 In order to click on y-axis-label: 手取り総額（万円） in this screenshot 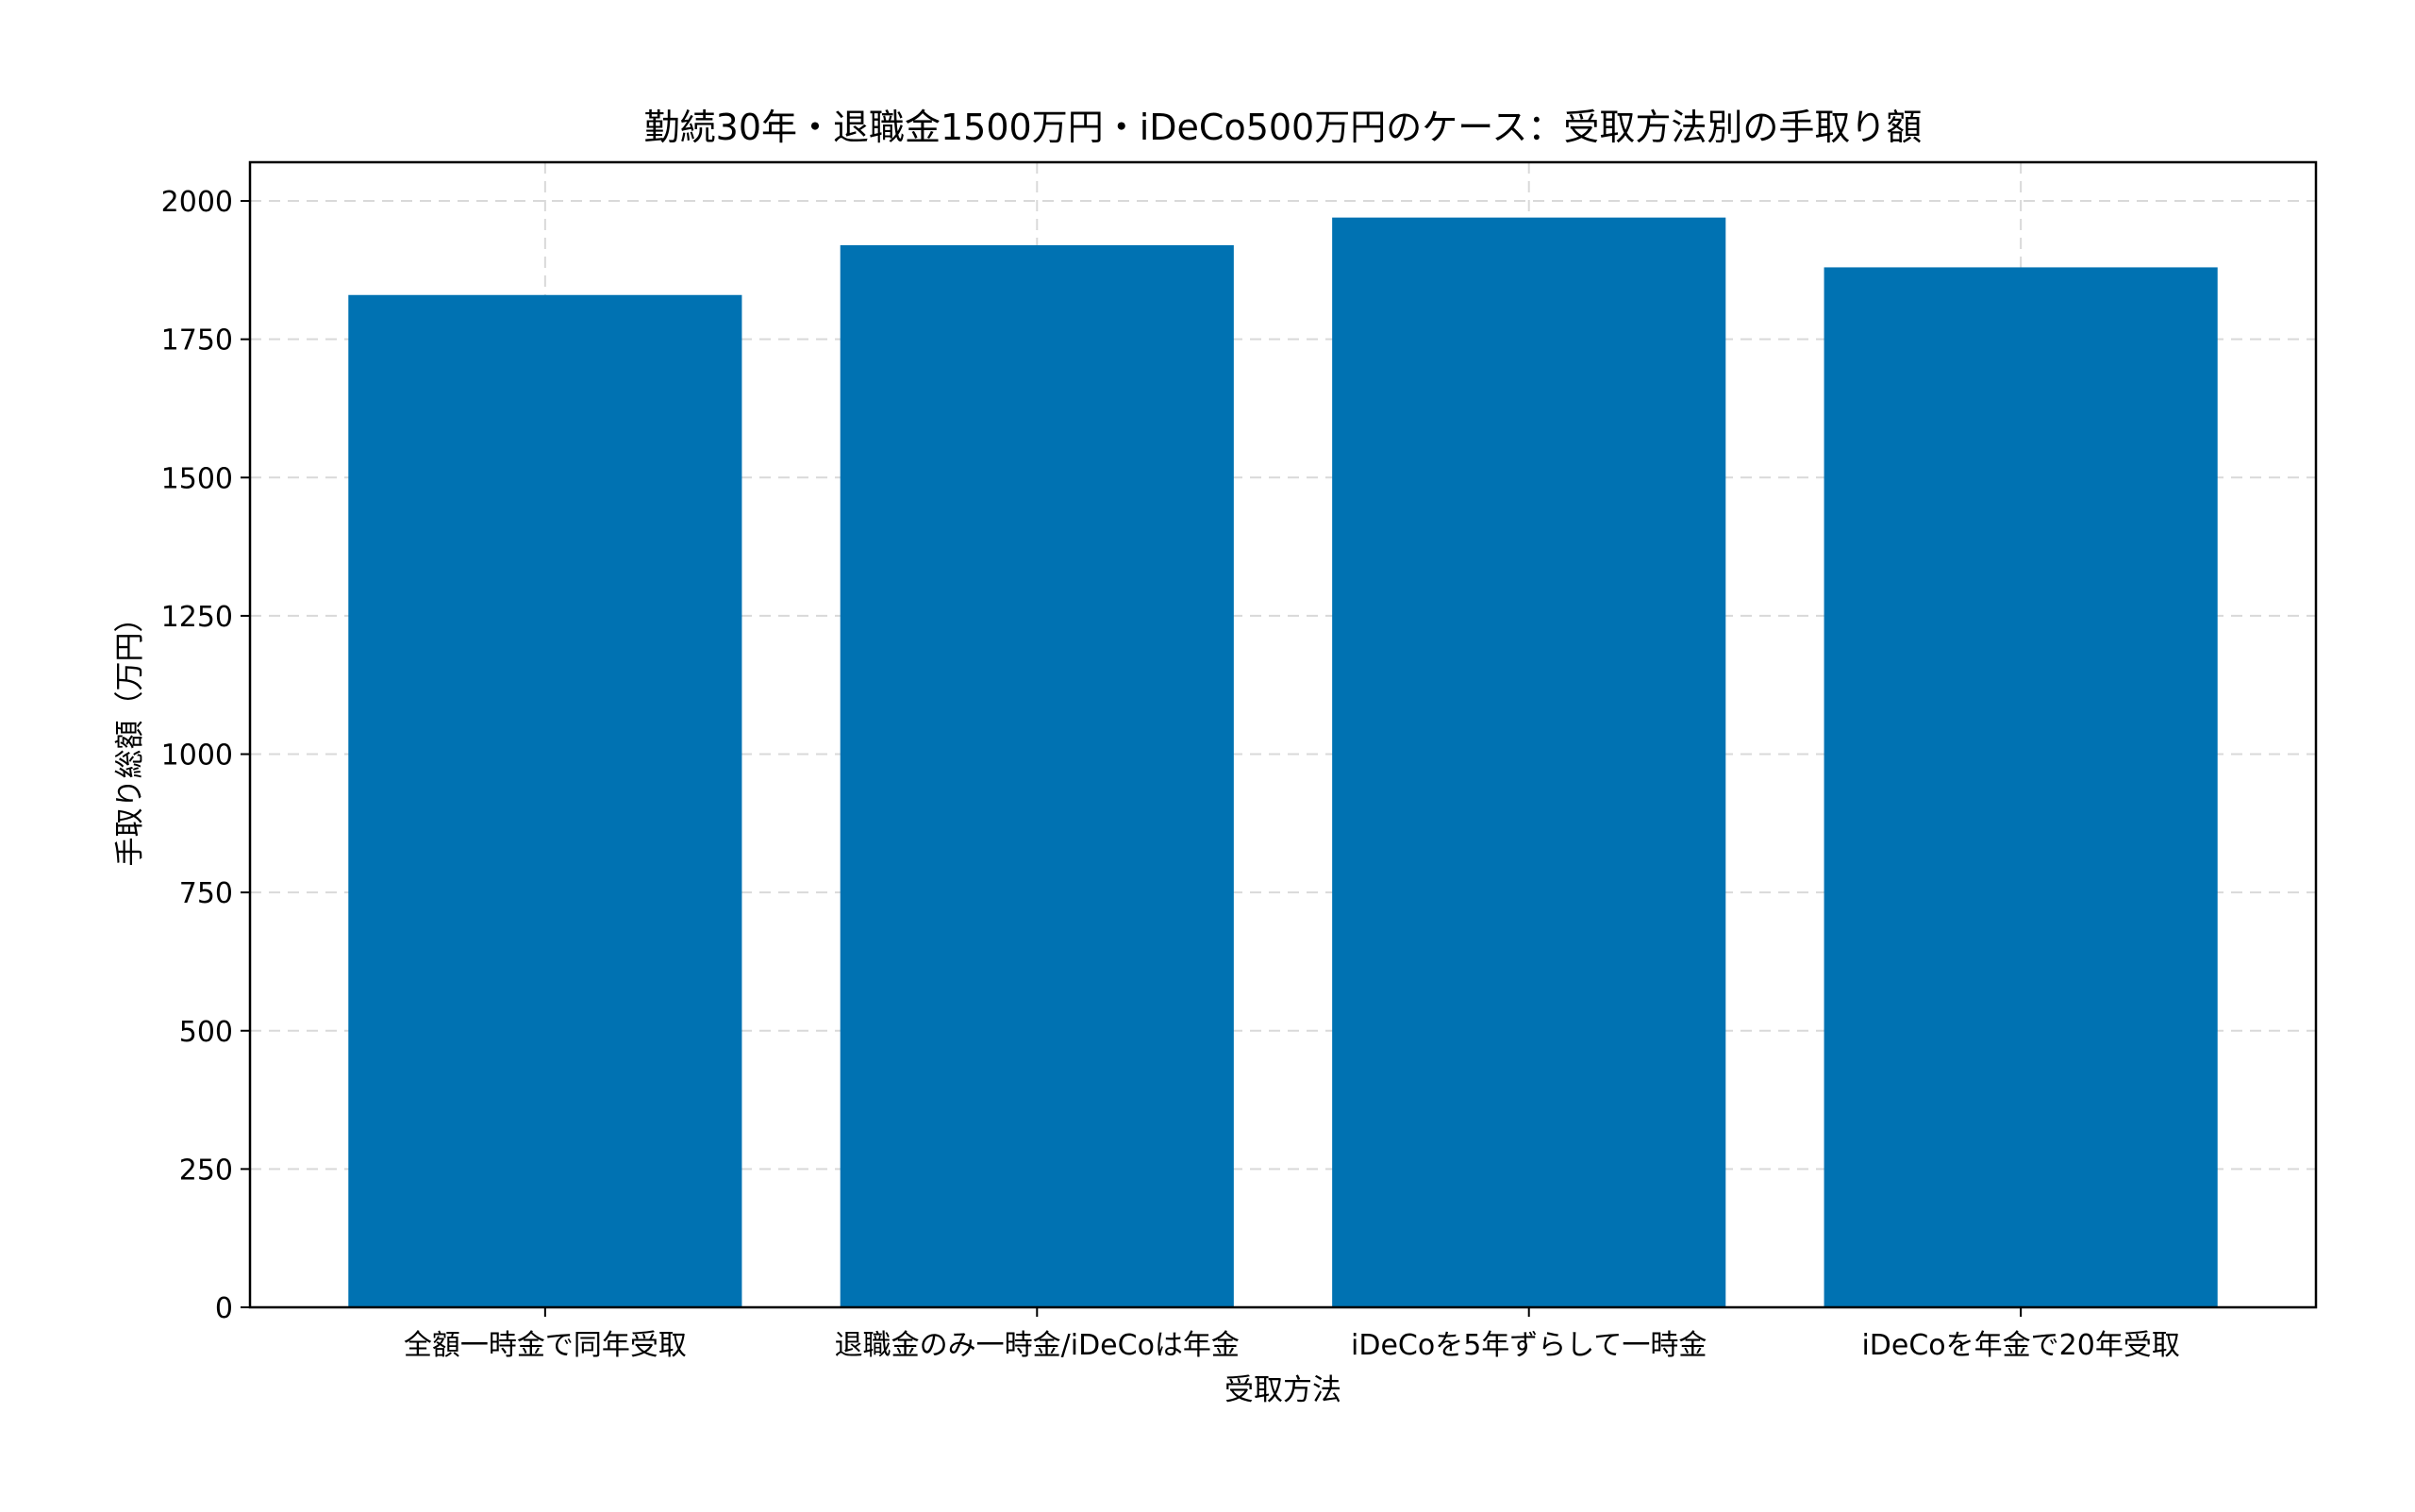, I will do `click(130, 735)`.